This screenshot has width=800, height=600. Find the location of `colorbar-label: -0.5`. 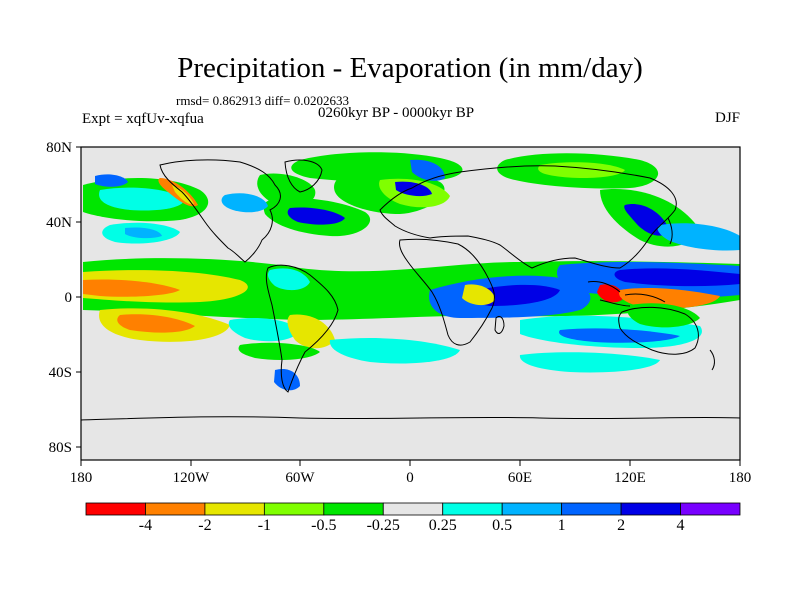

colorbar-label: -0.5 is located at coordinates (324, 525).